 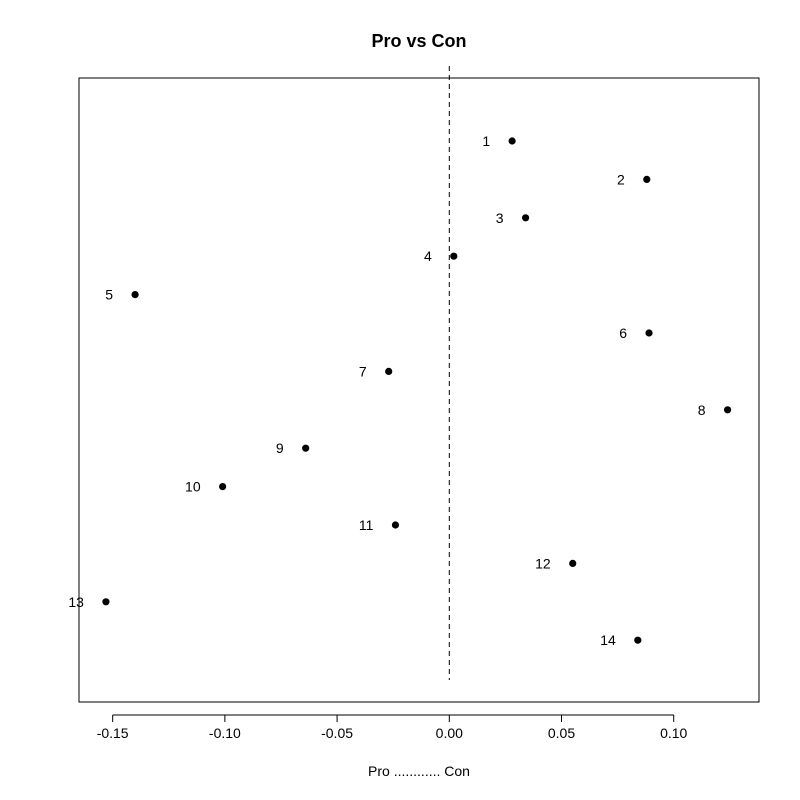 What do you see at coordinates (702, 410) in the screenshot?
I see `point-label: 8` at bounding box center [702, 410].